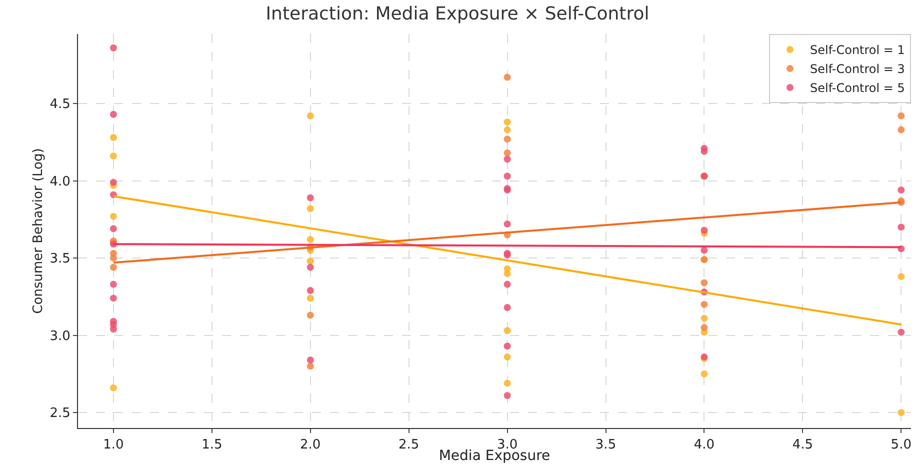  Describe the element at coordinates (857, 50) in the screenshot. I see `legend-label: Self-Control = 1` at that location.